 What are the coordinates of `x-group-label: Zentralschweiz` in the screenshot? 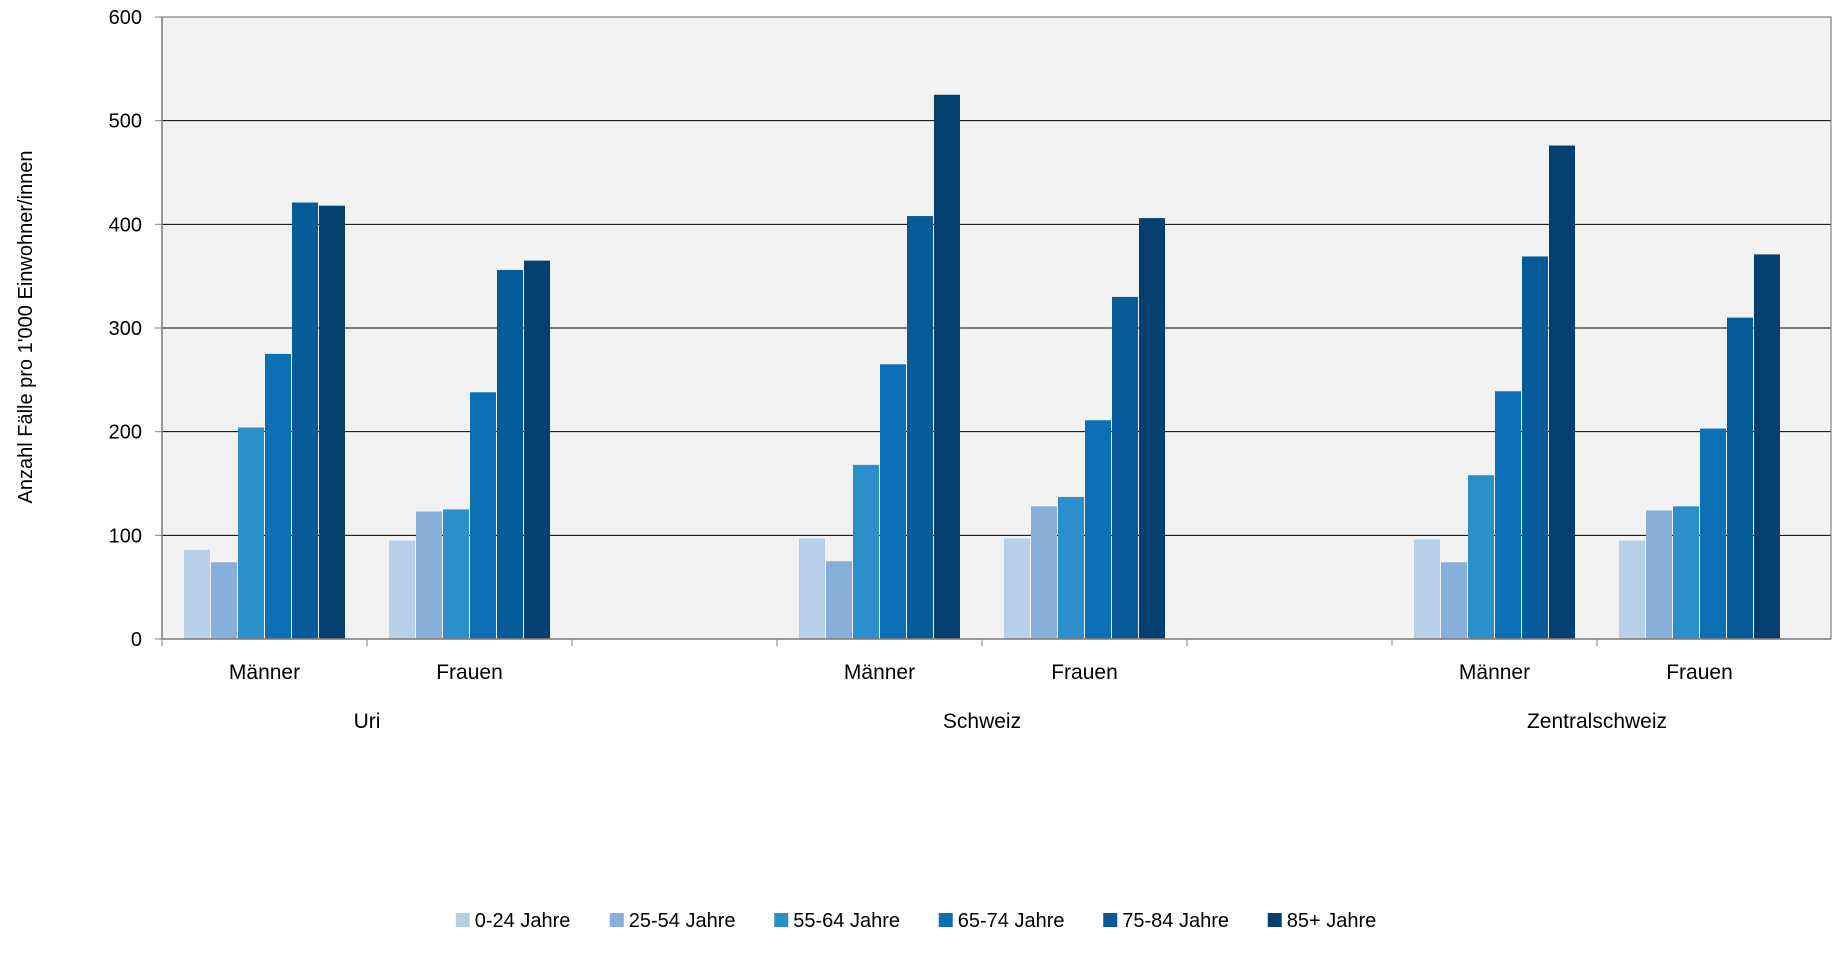 It's located at (1597, 721).